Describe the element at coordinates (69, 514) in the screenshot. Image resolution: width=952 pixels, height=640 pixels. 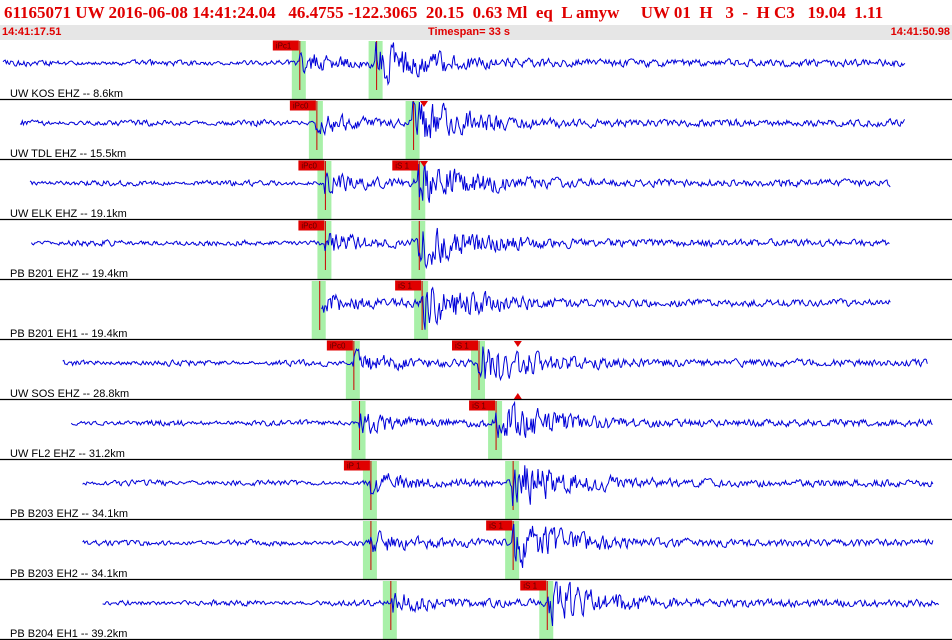
I see `trace-label: PB B203 EHZ -- 34.1km` at that location.